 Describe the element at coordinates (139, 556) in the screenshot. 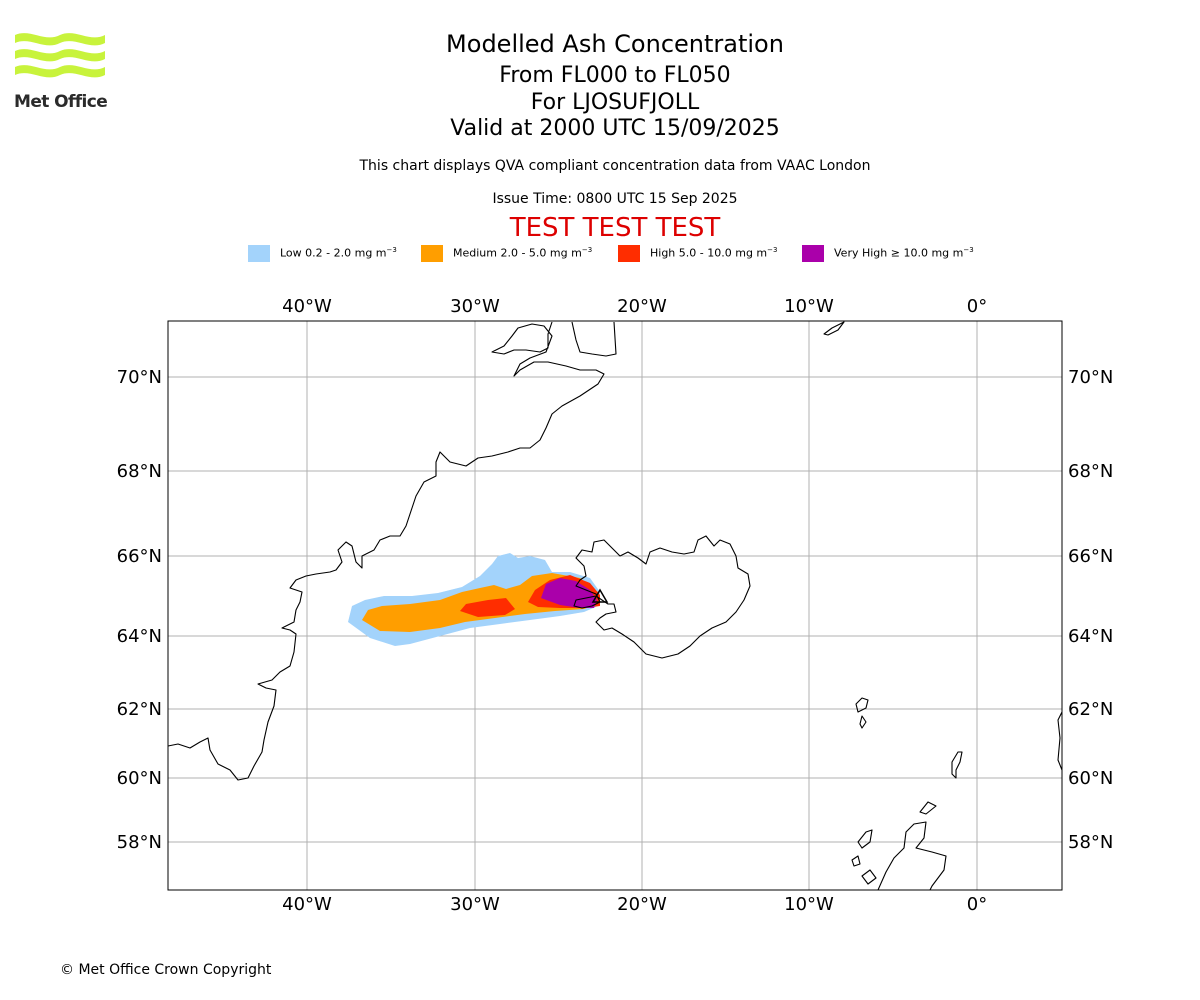

I see `lat-tick-left-66n: 66°N` at that location.